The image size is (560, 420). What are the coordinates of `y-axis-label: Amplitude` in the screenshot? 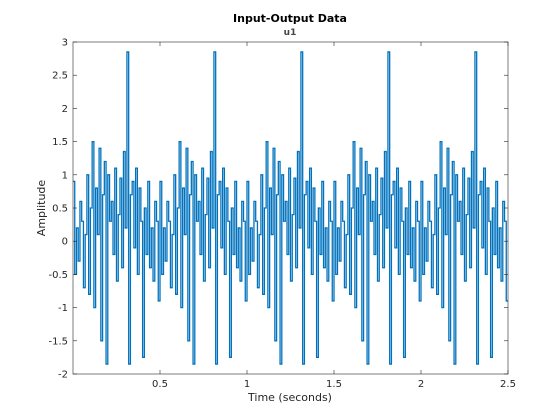 It's located at (41, 208).